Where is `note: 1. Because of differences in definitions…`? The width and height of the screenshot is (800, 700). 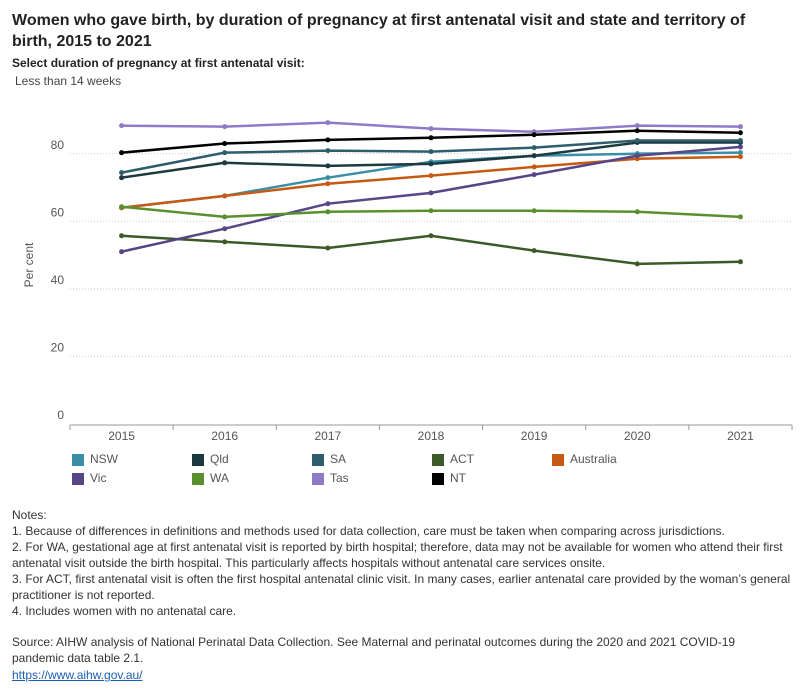 note: 1. Because of differences in definitions… is located at coordinates (368, 531).